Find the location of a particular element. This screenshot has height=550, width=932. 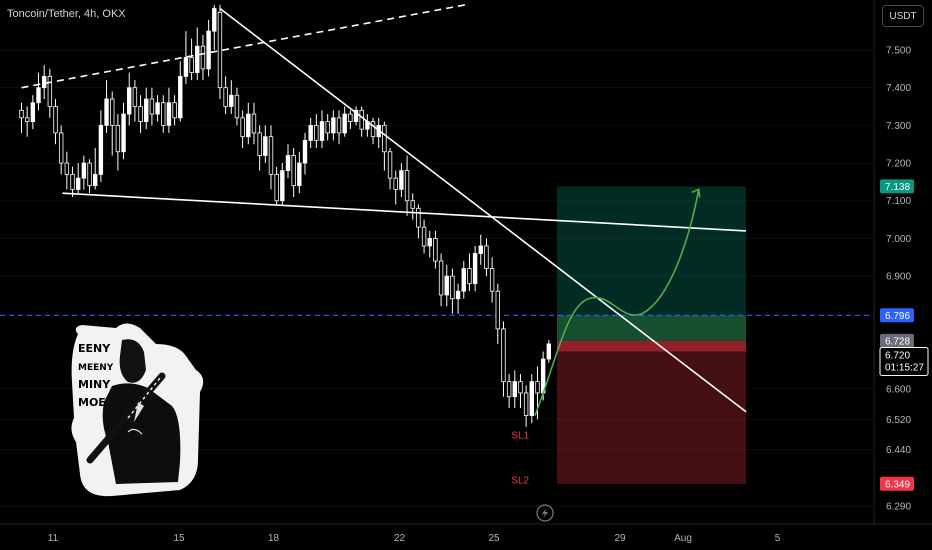

sticker-line-3: MINY is located at coordinates (94, 384).